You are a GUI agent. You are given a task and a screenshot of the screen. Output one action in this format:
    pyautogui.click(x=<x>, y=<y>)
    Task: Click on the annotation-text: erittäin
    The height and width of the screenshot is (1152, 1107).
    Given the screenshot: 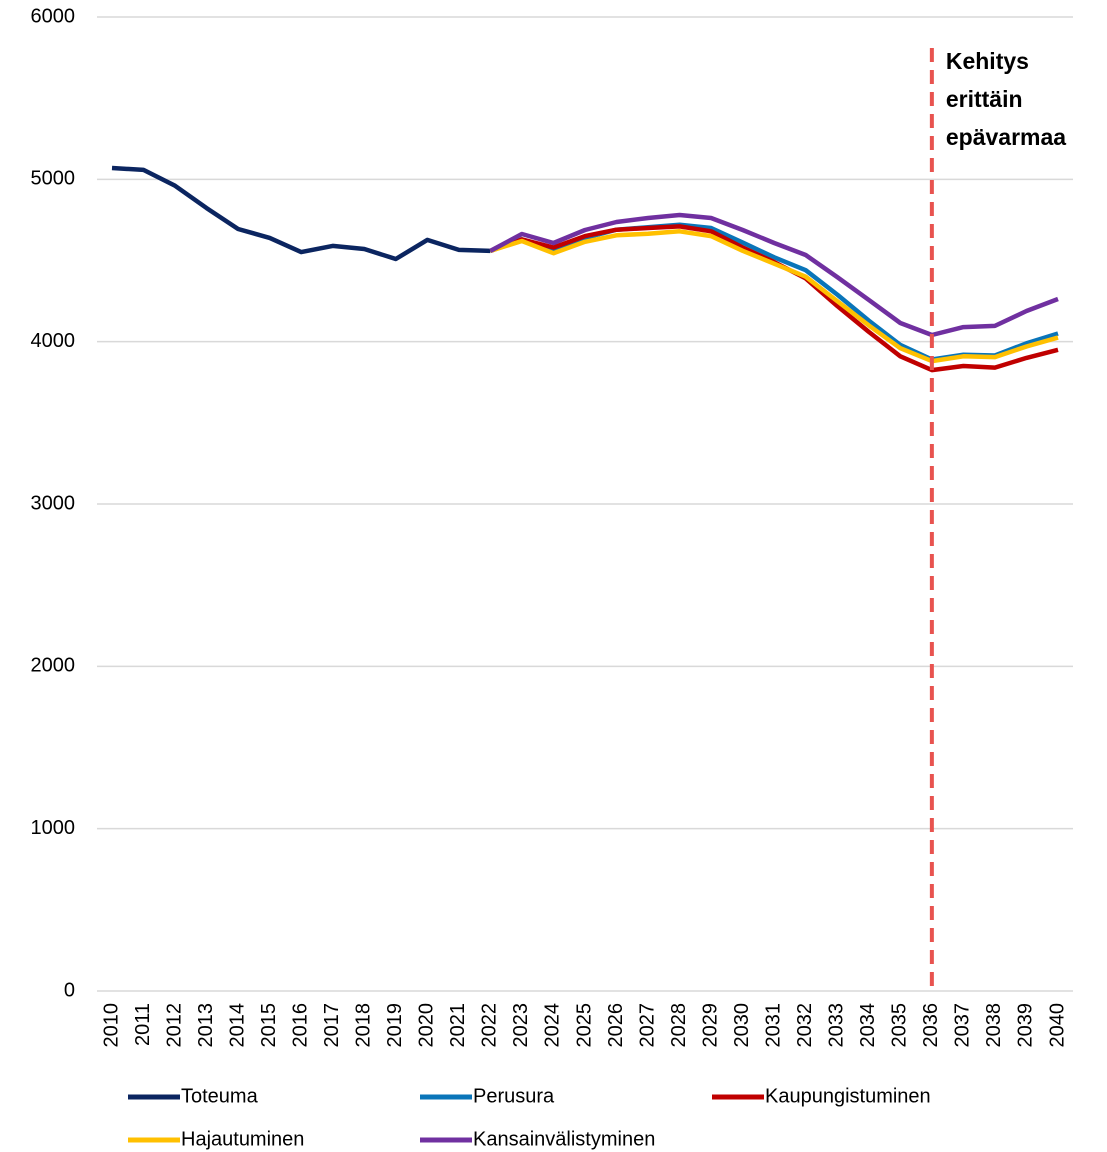 What is the action you would take?
    pyautogui.click(x=984, y=99)
    